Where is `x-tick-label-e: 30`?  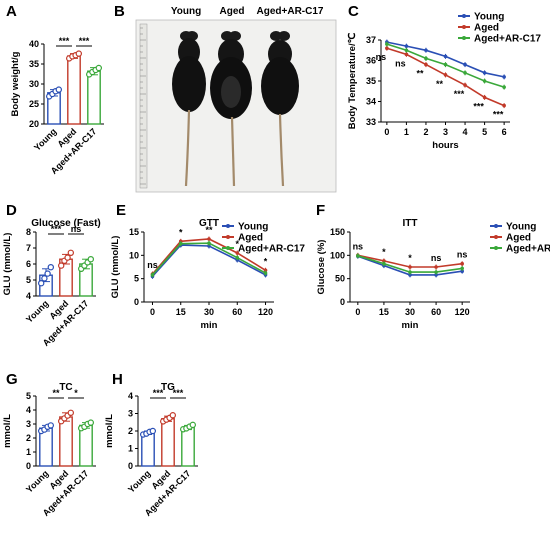 x-tick-label-e: 30 is located at coordinates (209, 312).